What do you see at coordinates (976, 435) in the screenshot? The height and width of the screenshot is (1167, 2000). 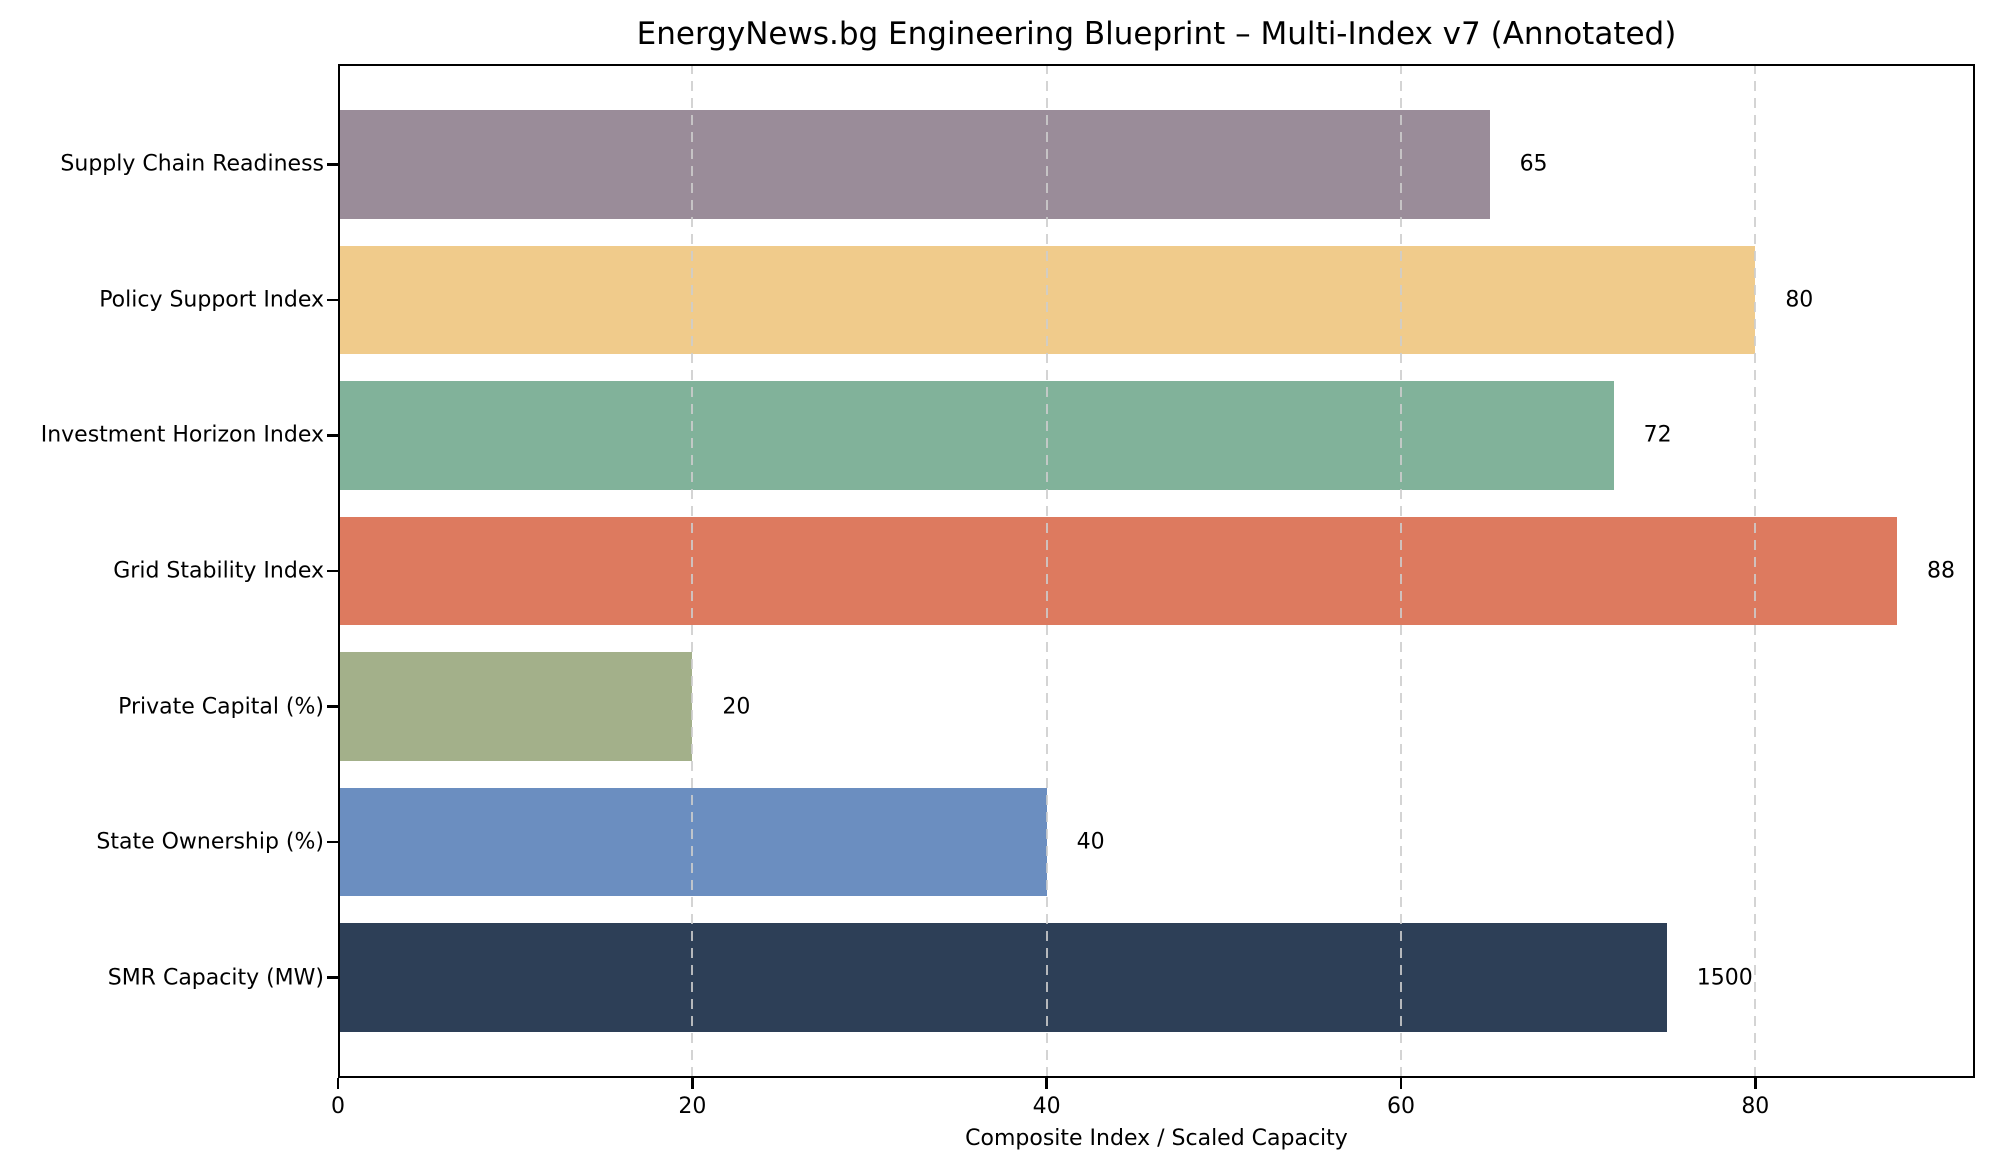 I see `bar-investment-horizon-index` at bounding box center [976, 435].